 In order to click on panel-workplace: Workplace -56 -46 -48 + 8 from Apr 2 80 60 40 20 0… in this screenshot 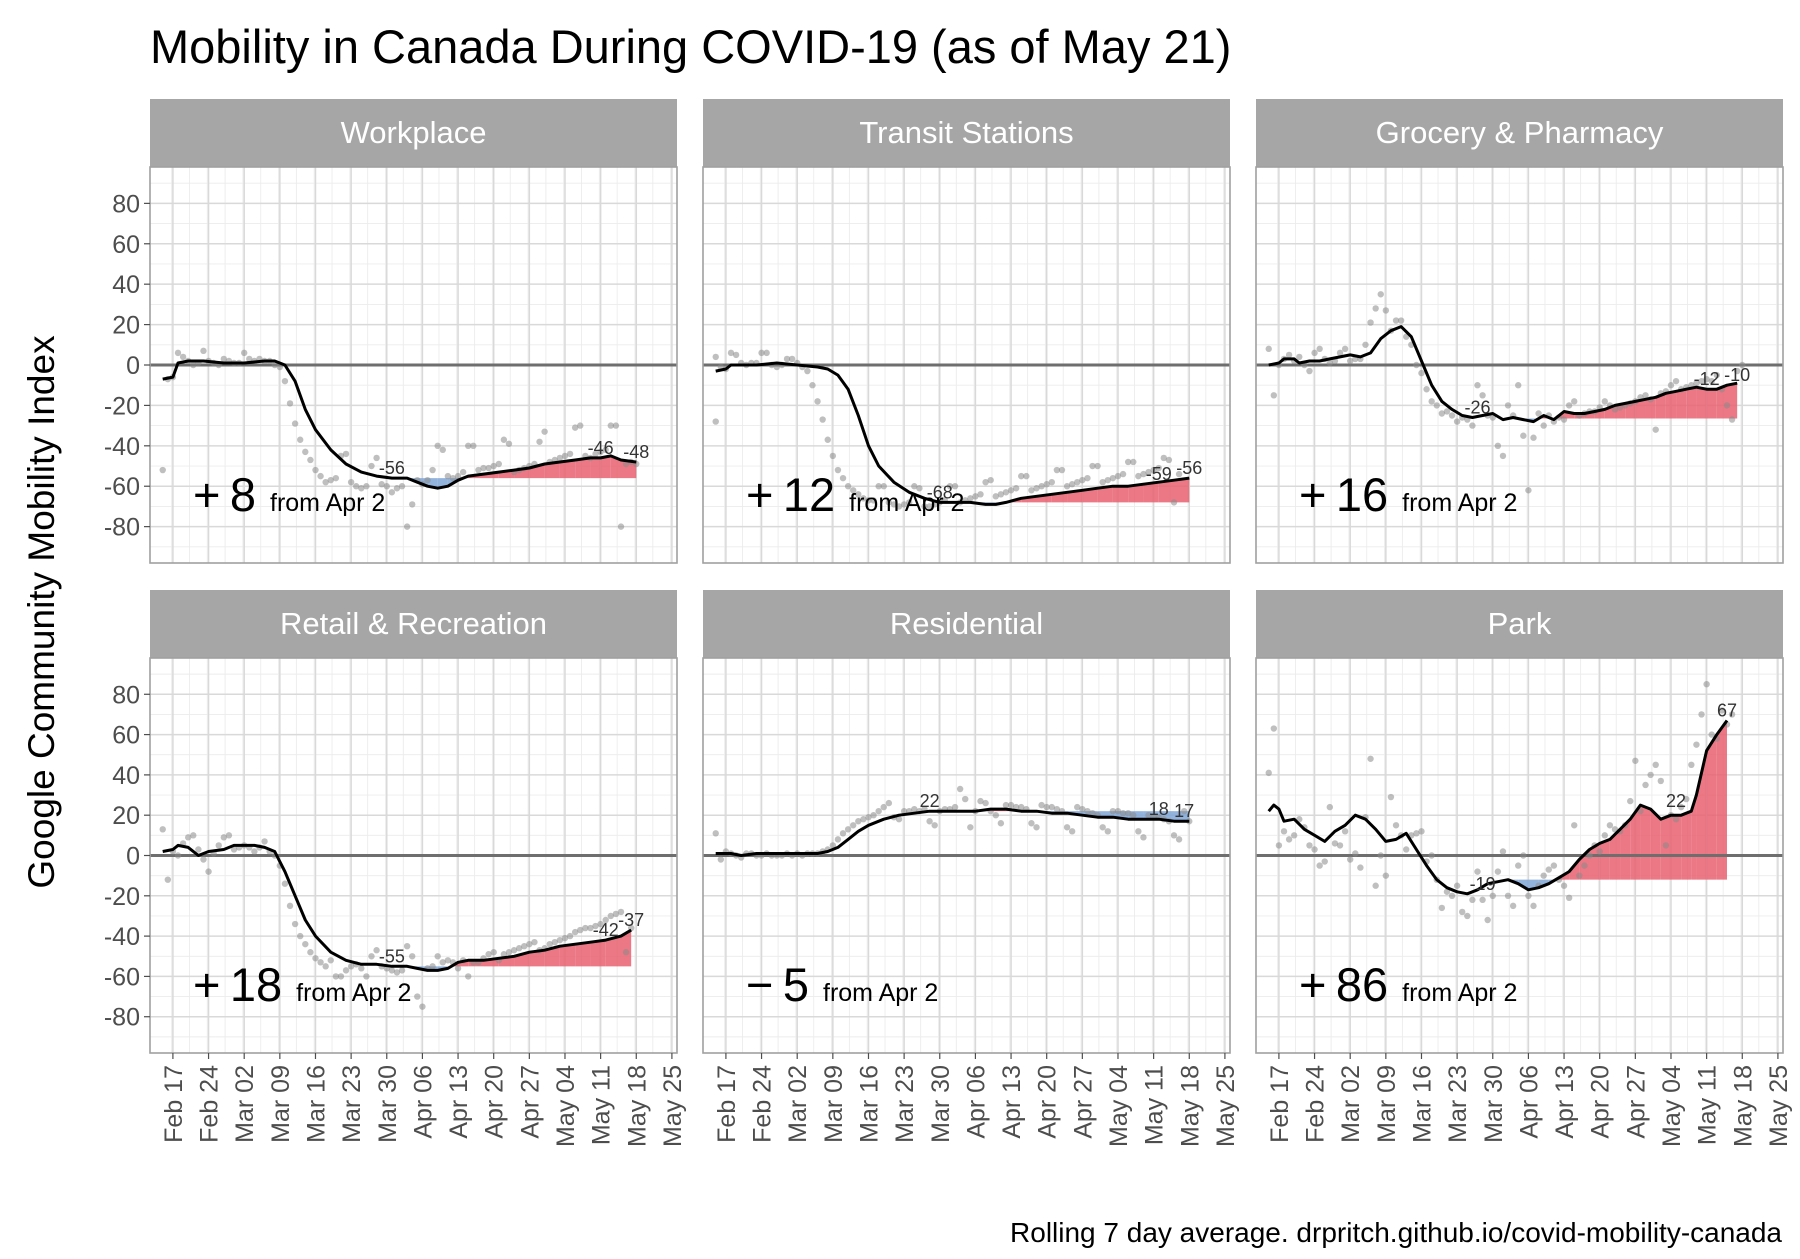, I will do `click(391, 331)`.